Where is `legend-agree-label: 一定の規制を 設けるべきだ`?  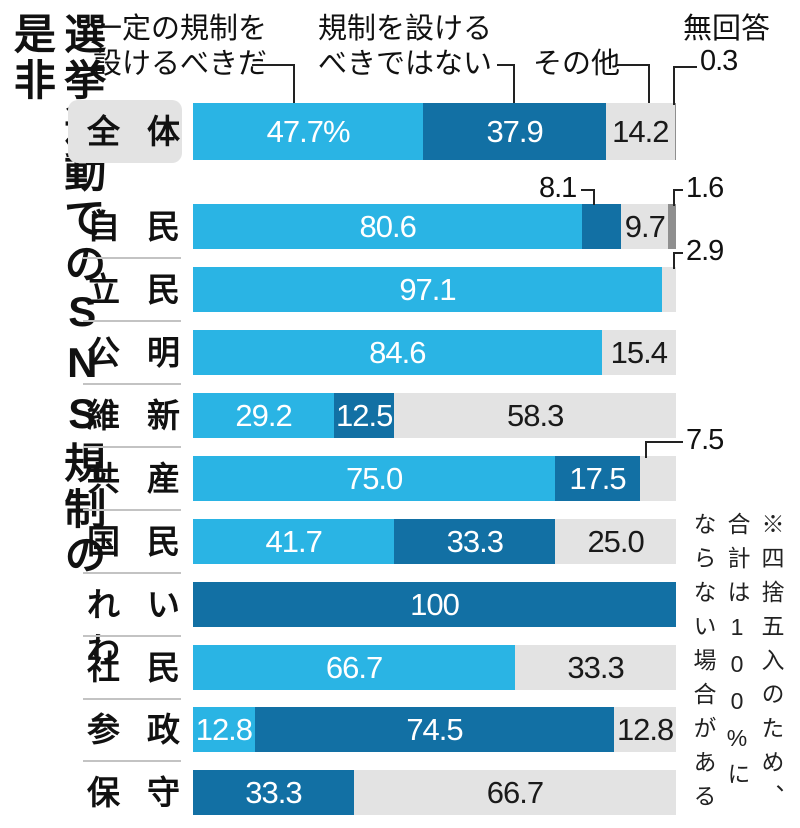
legend-agree-label: 一定の規制を 設けるべきだ is located at coordinates (180, 47).